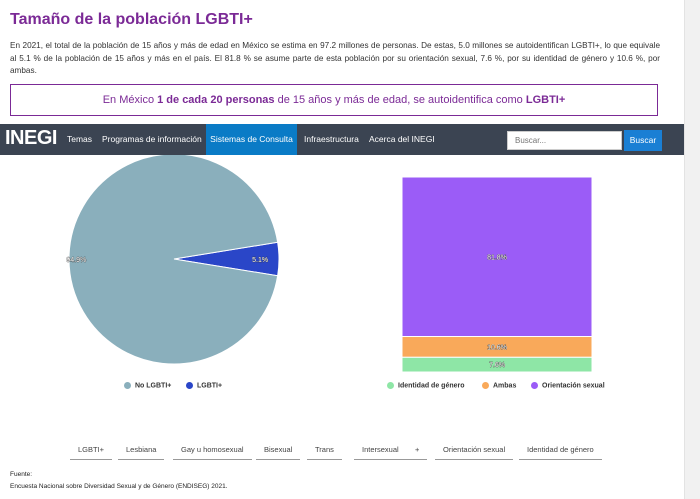 The image size is (700, 499). Describe the element at coordinates (474, 452) in the screenshot. I see `tab-orientacion-sexual: Orientación sexual` at that location.